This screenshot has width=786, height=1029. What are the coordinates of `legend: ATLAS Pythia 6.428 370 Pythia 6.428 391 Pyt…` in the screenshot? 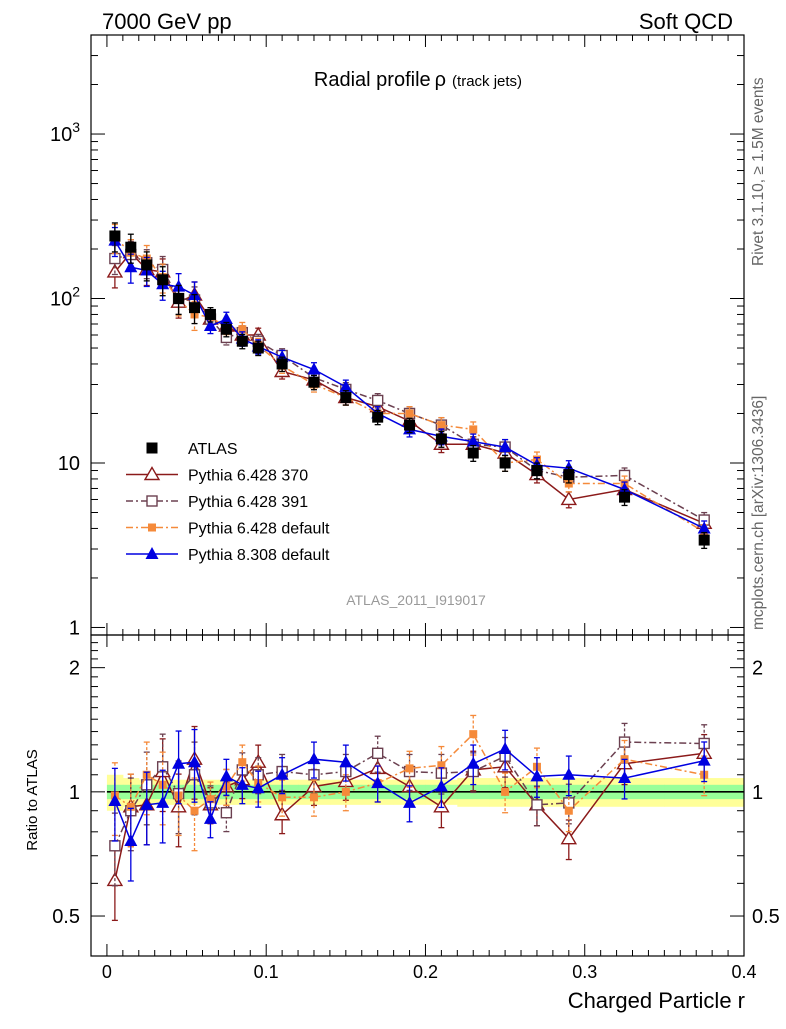 It's located at (228, 502).